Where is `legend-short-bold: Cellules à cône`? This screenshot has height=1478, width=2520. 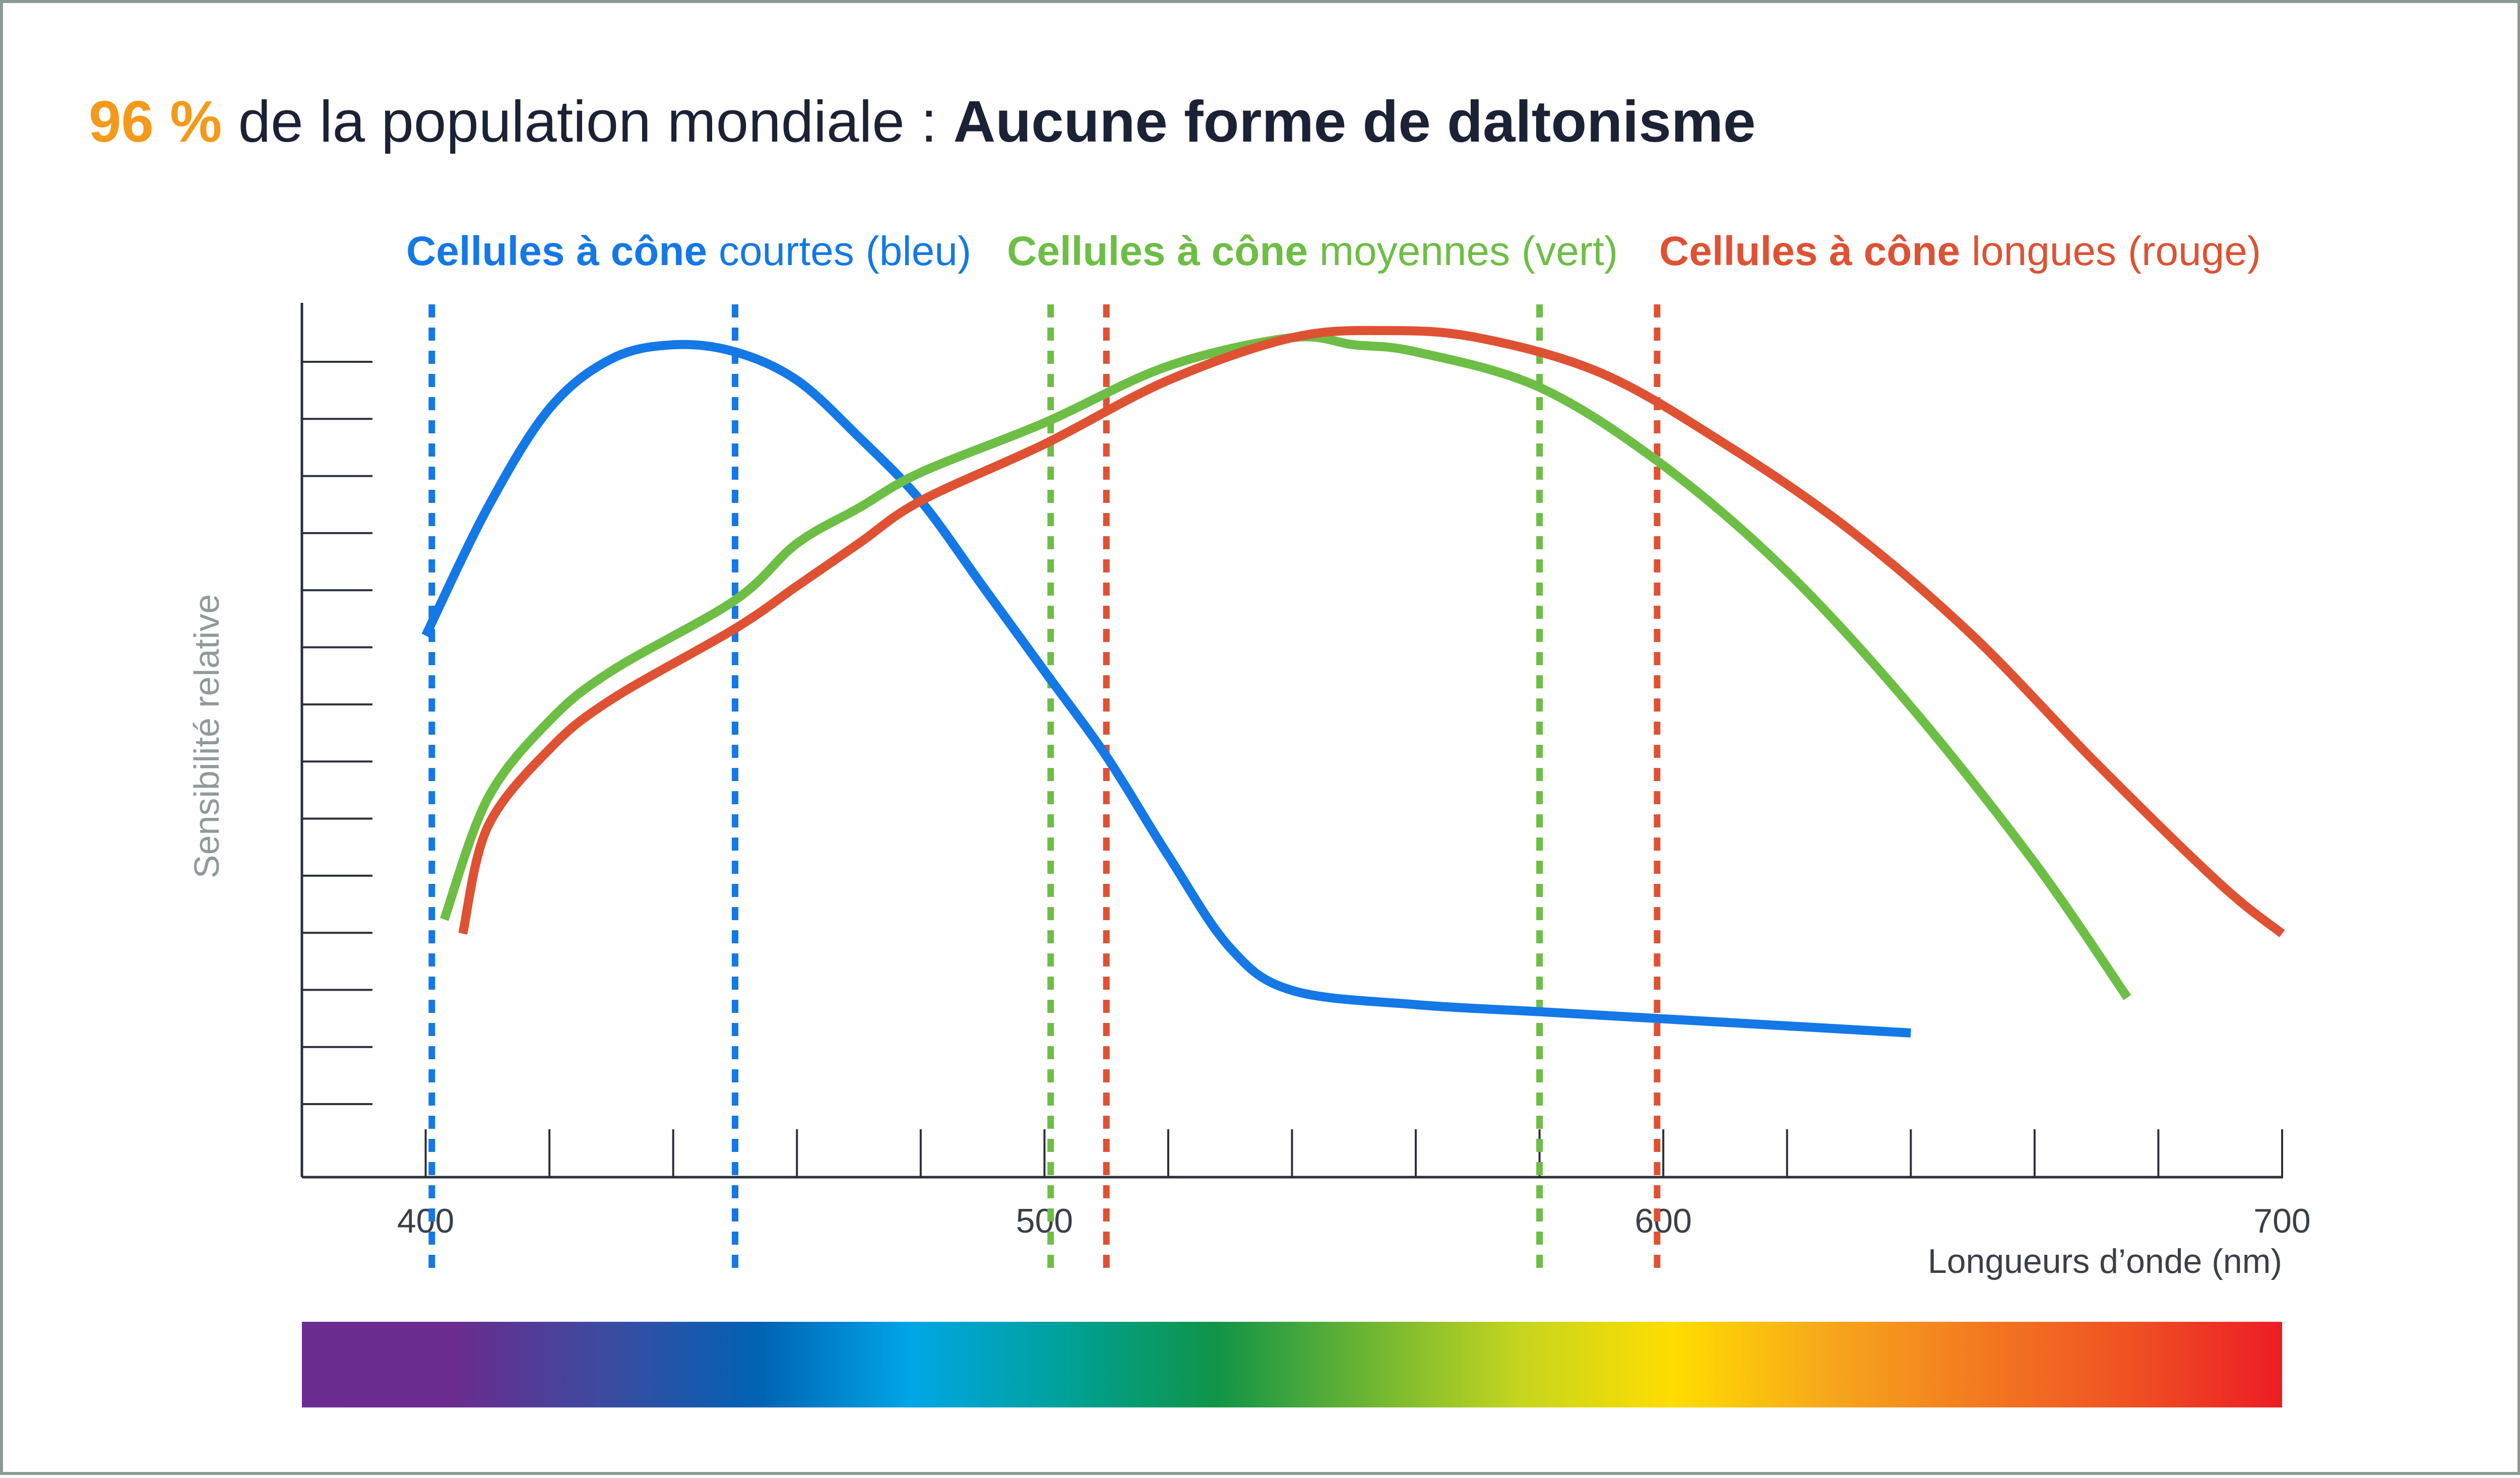
legend-short-bold: Cellules à cône is located at coordinates (556, 251).